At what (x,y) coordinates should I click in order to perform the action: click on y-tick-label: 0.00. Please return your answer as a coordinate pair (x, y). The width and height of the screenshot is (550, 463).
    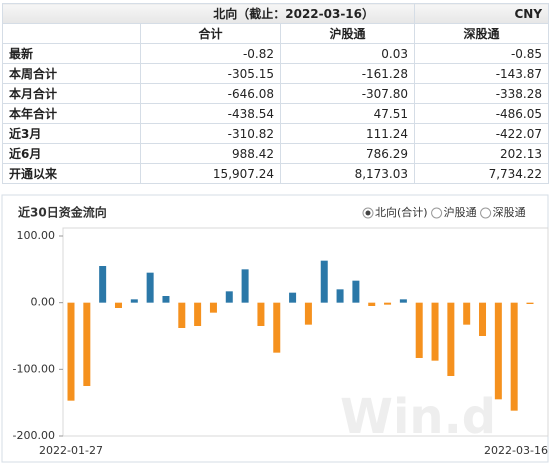
    Looking at the image, I should click on (43, 302).